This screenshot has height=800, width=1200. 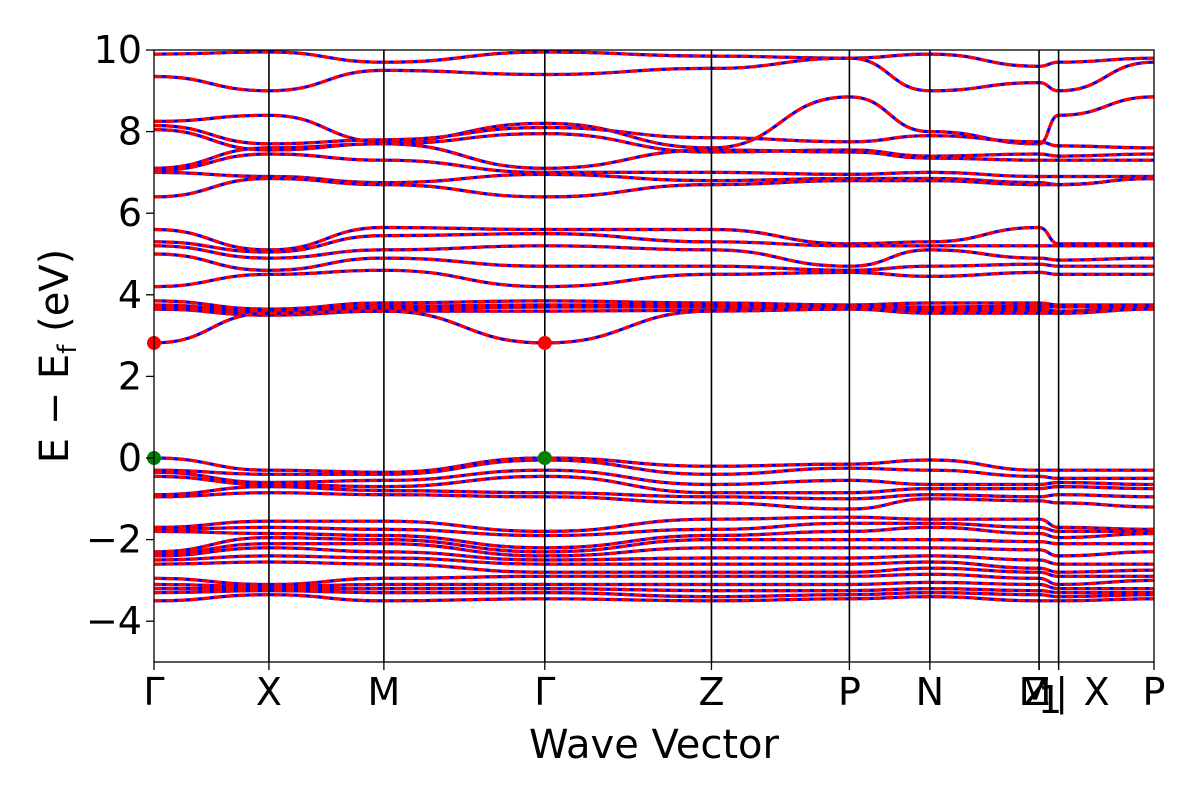 What do you see at coordinates (654, 692) in the screenshot?
I see `x-axis-ticks: Γ X M Γ Z P N ZM1| X P` at bounding box center [654, 692].